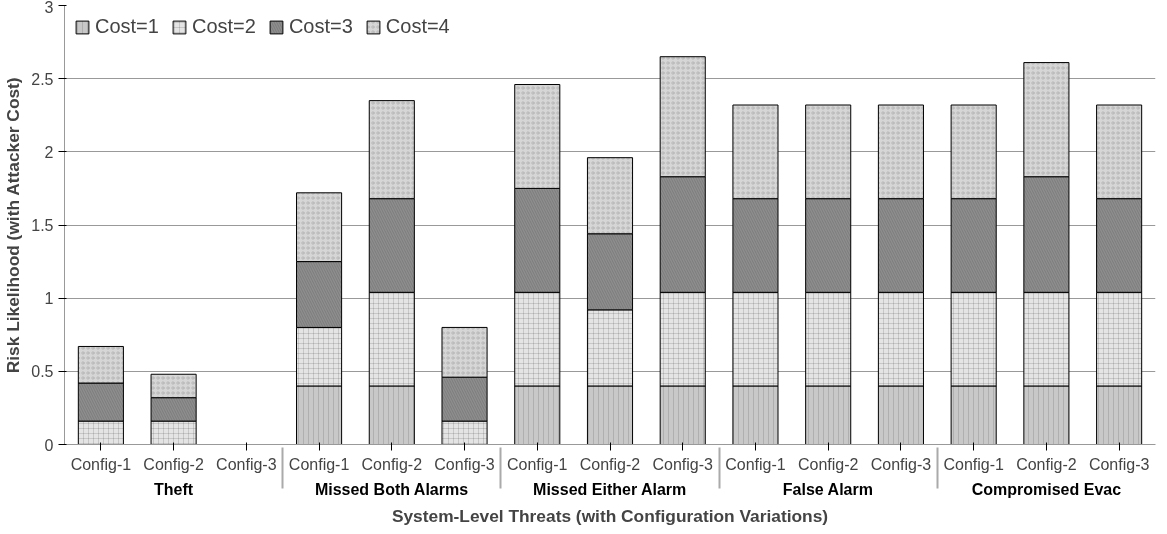 The image size is (1167, 534). I want to click on text: Missed Both Alarms, so click(391, 489).